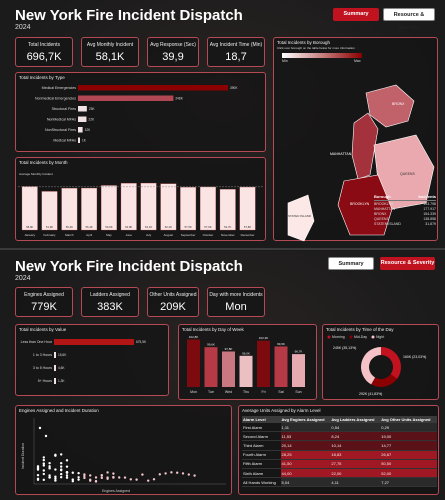 The width and height of the screenshot is (445, 500). What do you see at coordinates (301, 218) in the screenshot?
I see `staten-island-area` at bounding box center [301, 218].